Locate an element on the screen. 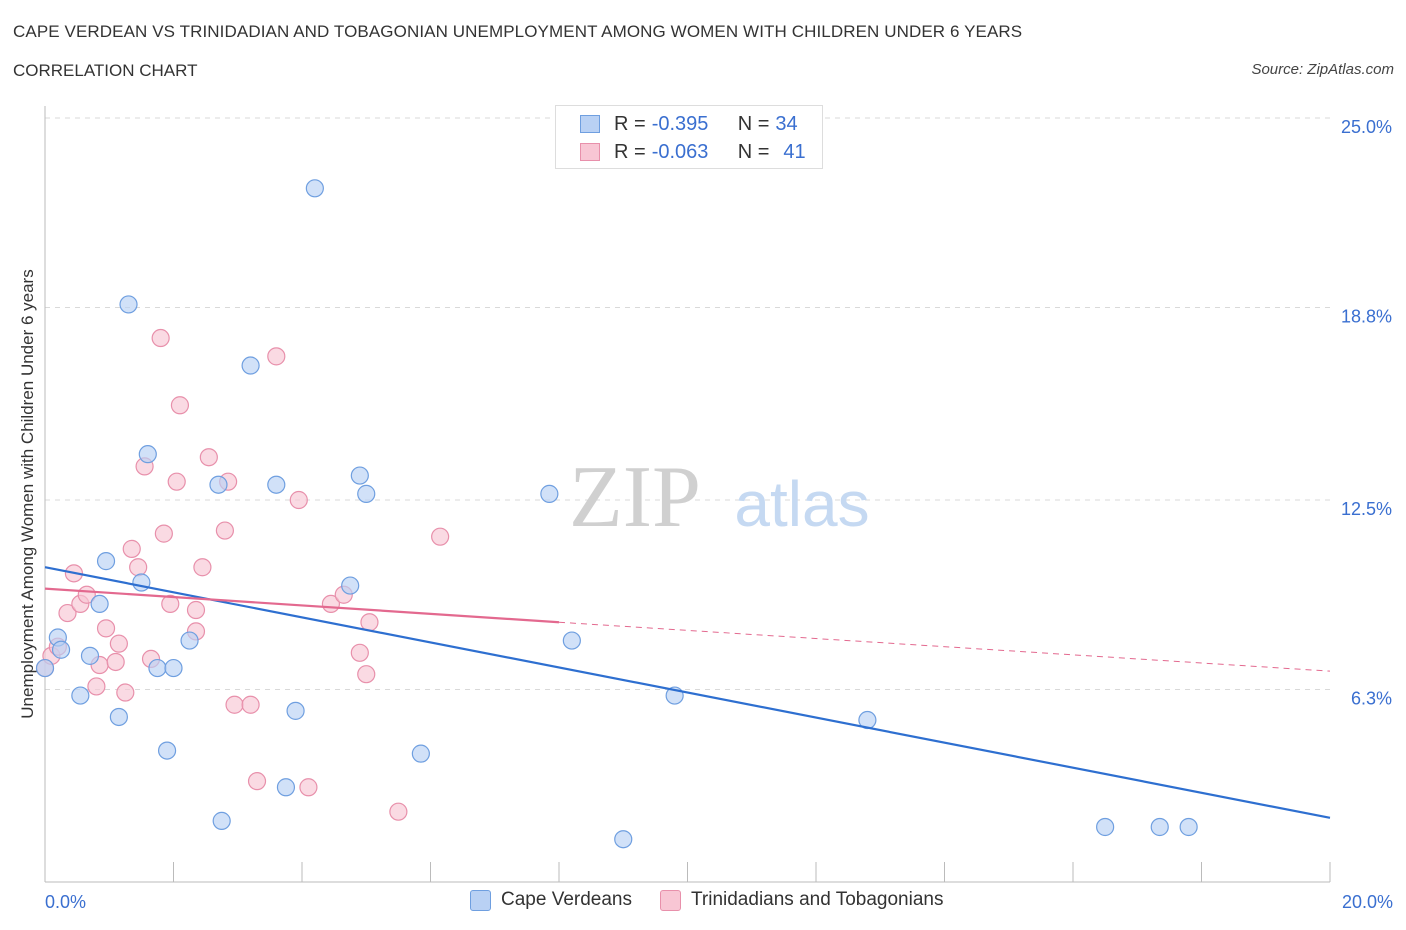 Image resolution: width=1406 pixels, height=930 pixels. y-tick-label: 25.0% is located at coordinates (1366, 127).